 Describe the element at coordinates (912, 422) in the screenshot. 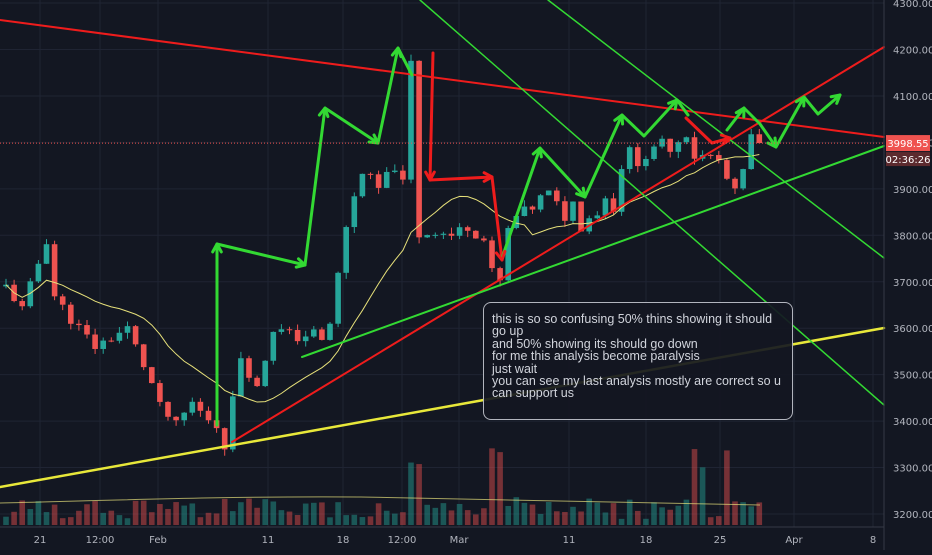

I see `price-tick-label: 3400.00` at that location.